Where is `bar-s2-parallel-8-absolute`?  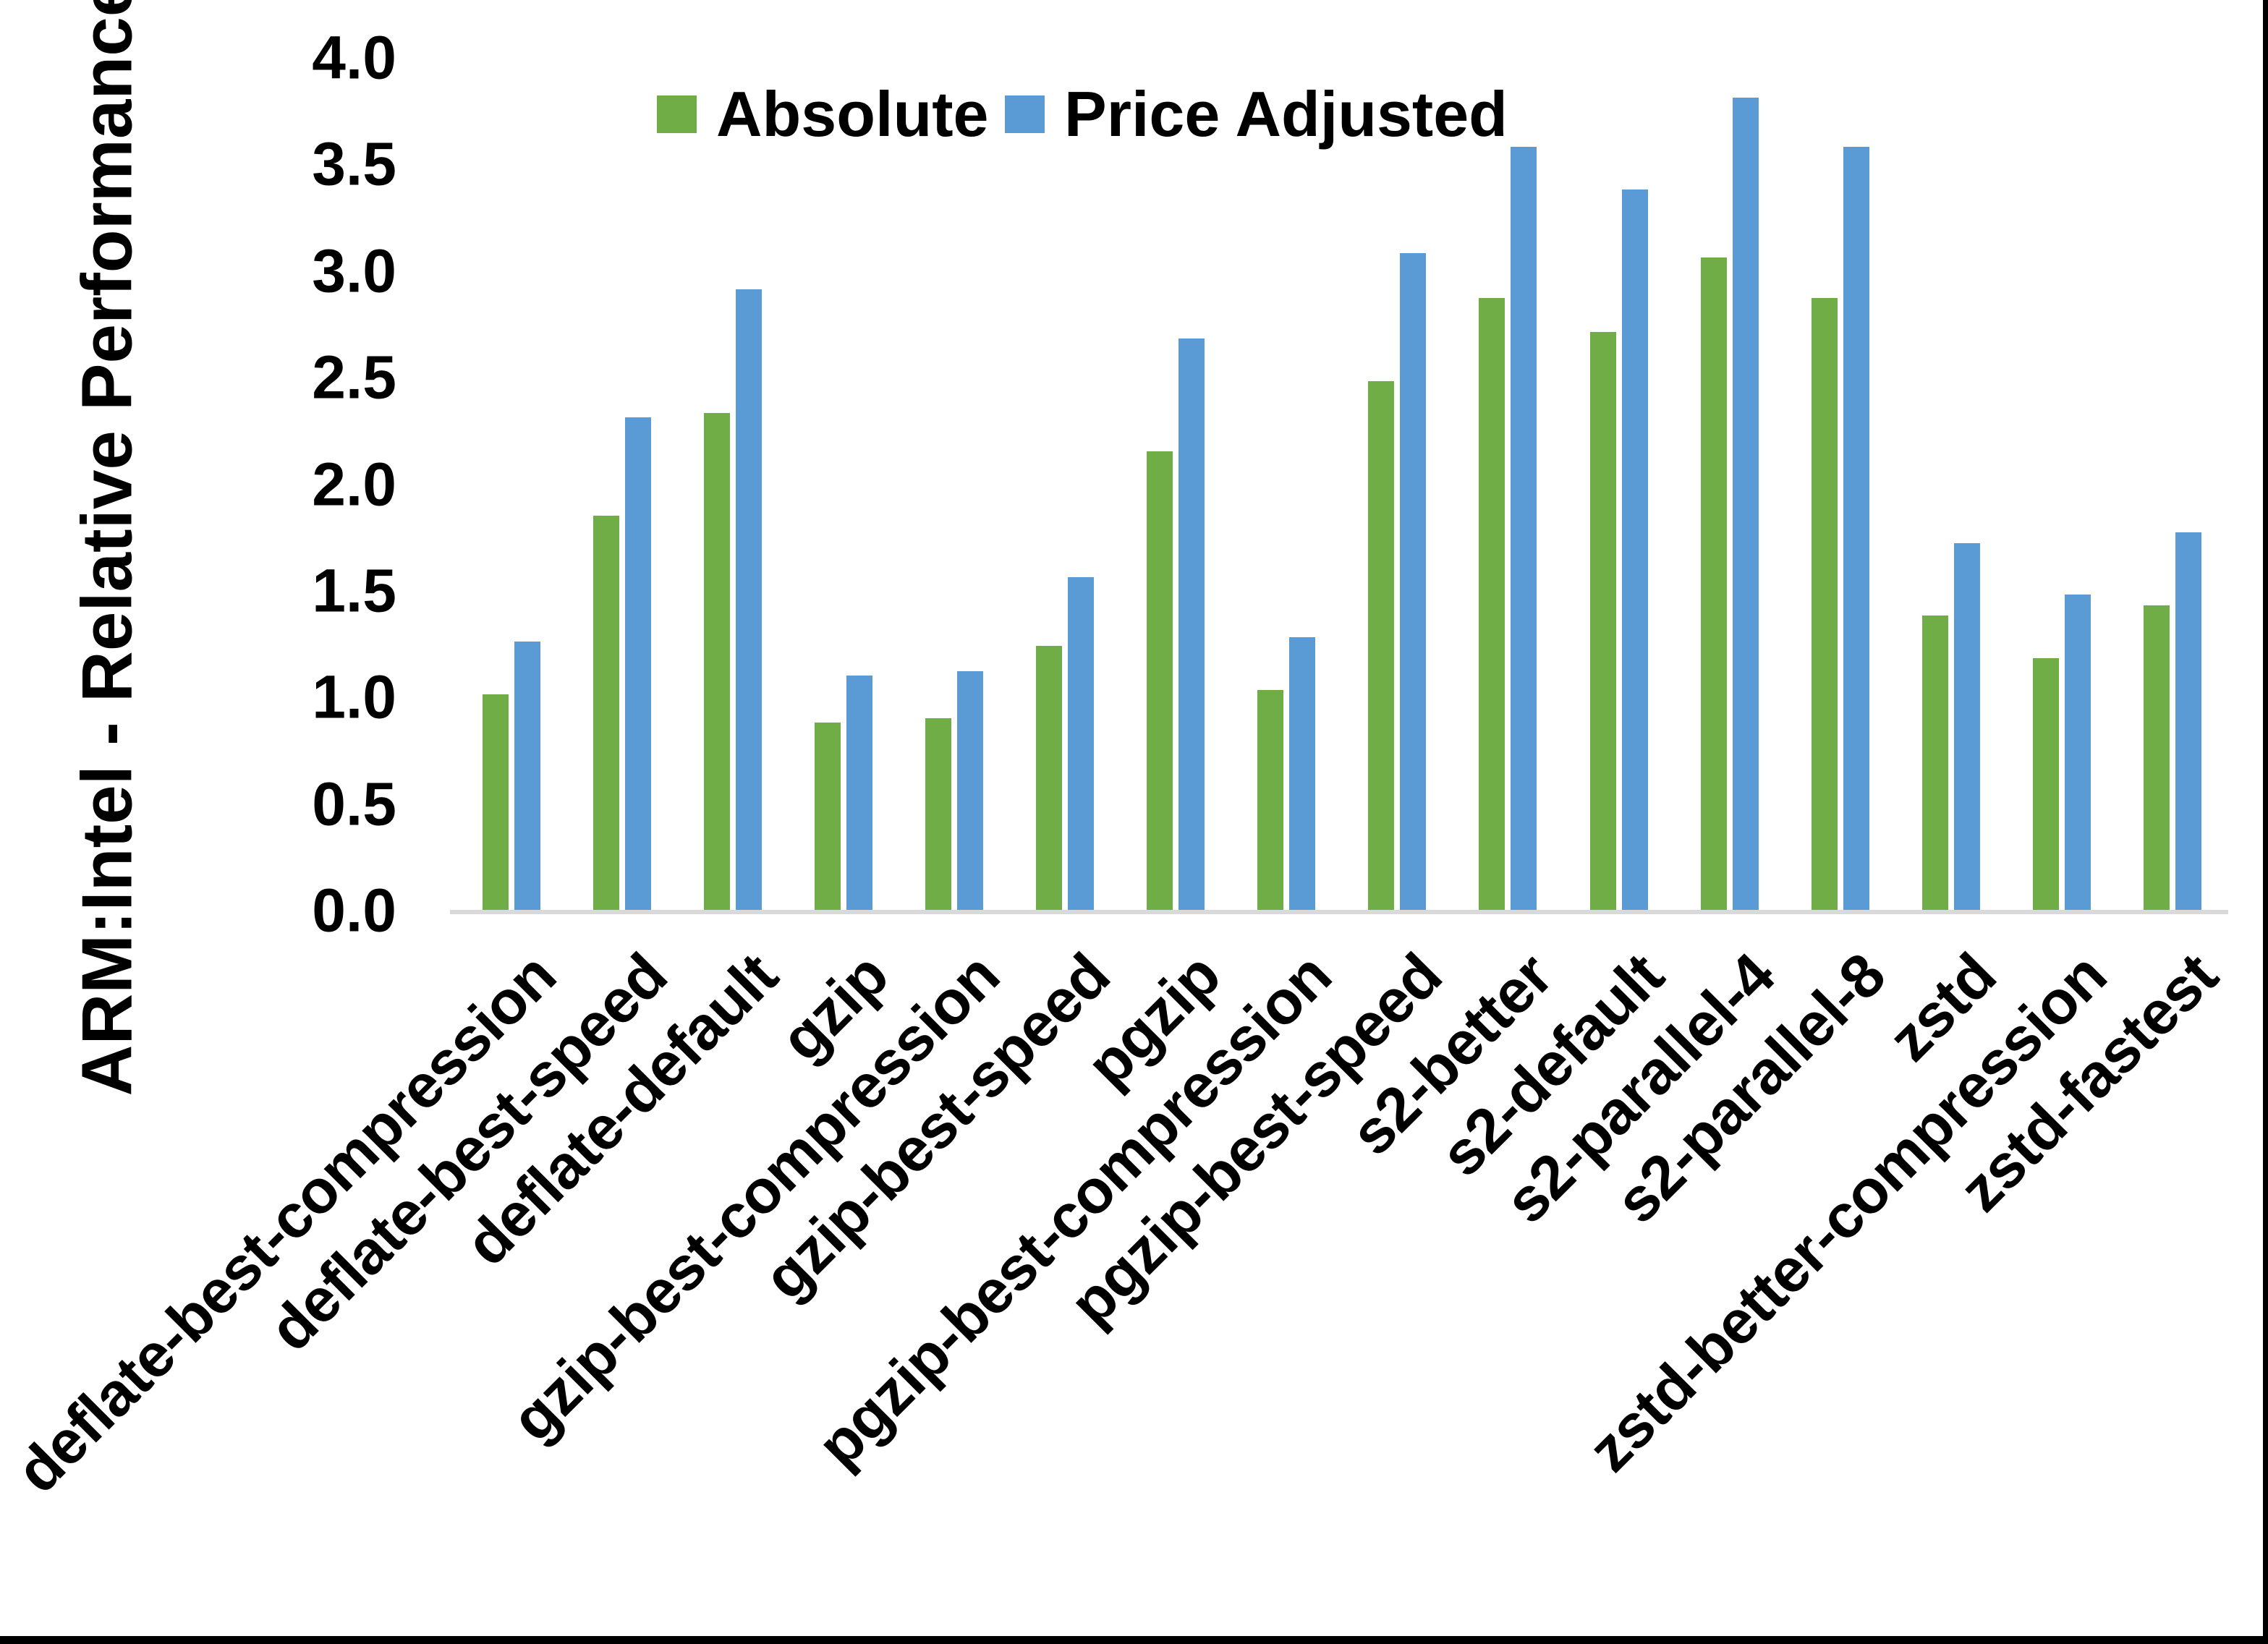
bar-s2-parallel-8-absolute is located at coordinates (1825, 604).